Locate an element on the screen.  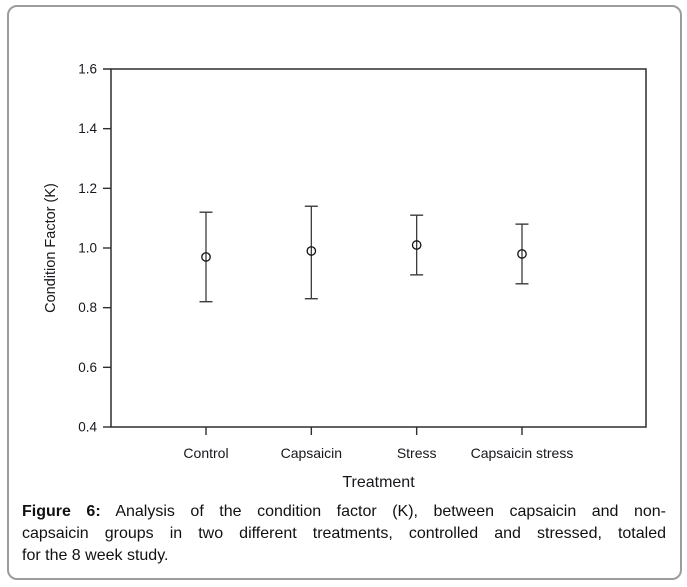
x-axis-category-label: Capsaicin stress is located at coordinates (522, 453).